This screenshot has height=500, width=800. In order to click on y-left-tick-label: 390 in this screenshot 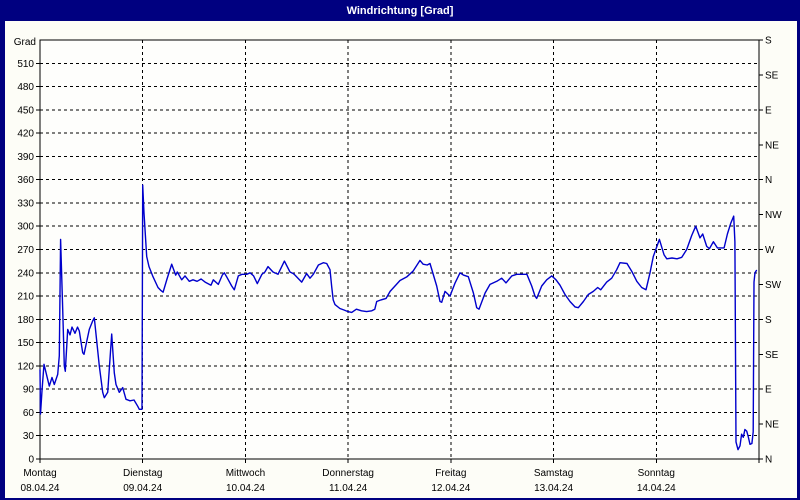, I will do `click(25, 157)`.